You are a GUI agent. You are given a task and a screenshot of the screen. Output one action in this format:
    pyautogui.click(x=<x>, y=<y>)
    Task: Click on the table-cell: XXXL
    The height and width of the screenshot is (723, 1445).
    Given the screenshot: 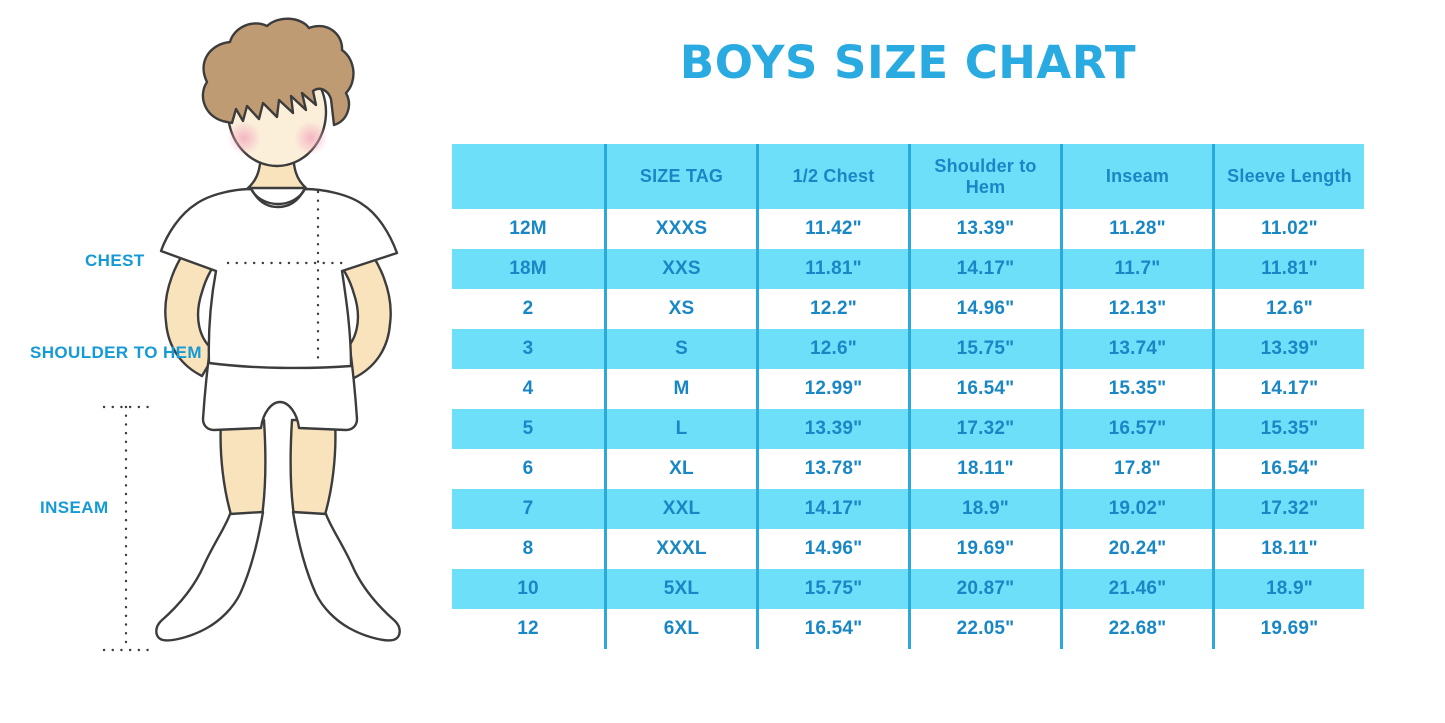 What is the action you would take?
    pyautogui.click(x=680, y=549)
    